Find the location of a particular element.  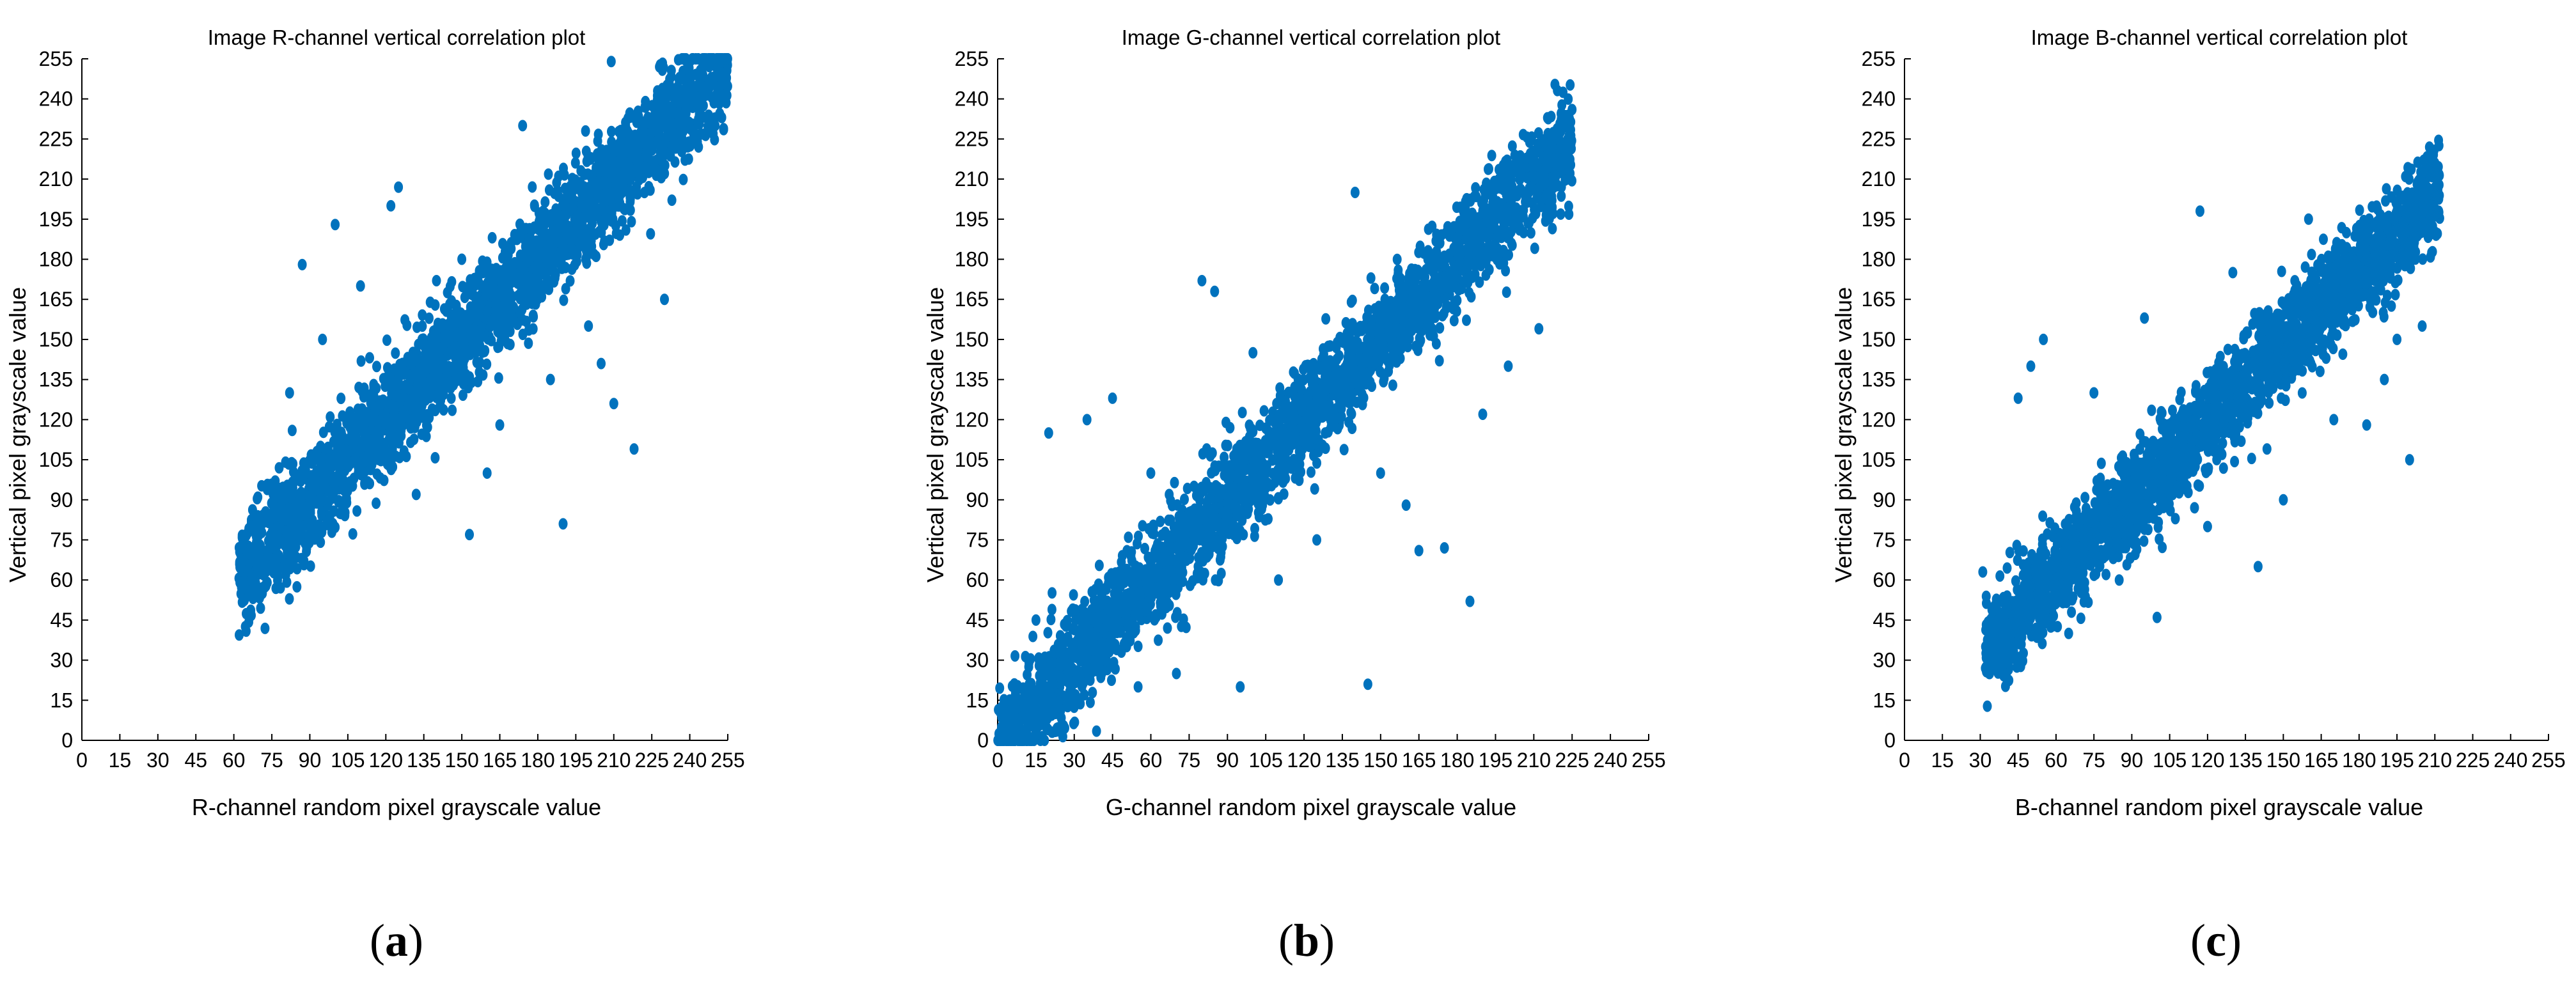

x-tick-label: 60 is located at coordinates (234, 760).